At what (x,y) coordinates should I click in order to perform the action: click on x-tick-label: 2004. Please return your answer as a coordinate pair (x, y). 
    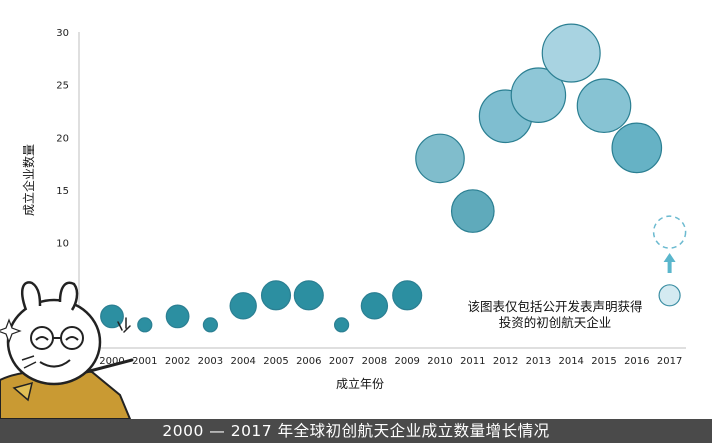
    Looking at the image, I should click on (242, 361).